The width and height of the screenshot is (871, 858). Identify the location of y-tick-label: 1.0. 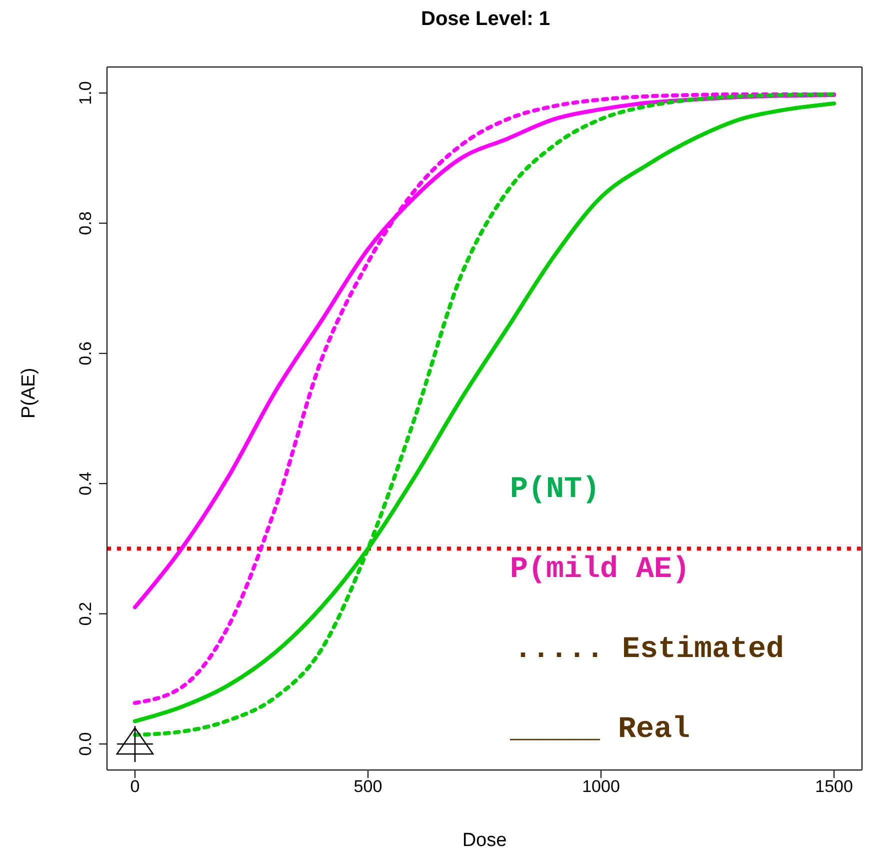
(85, 93).